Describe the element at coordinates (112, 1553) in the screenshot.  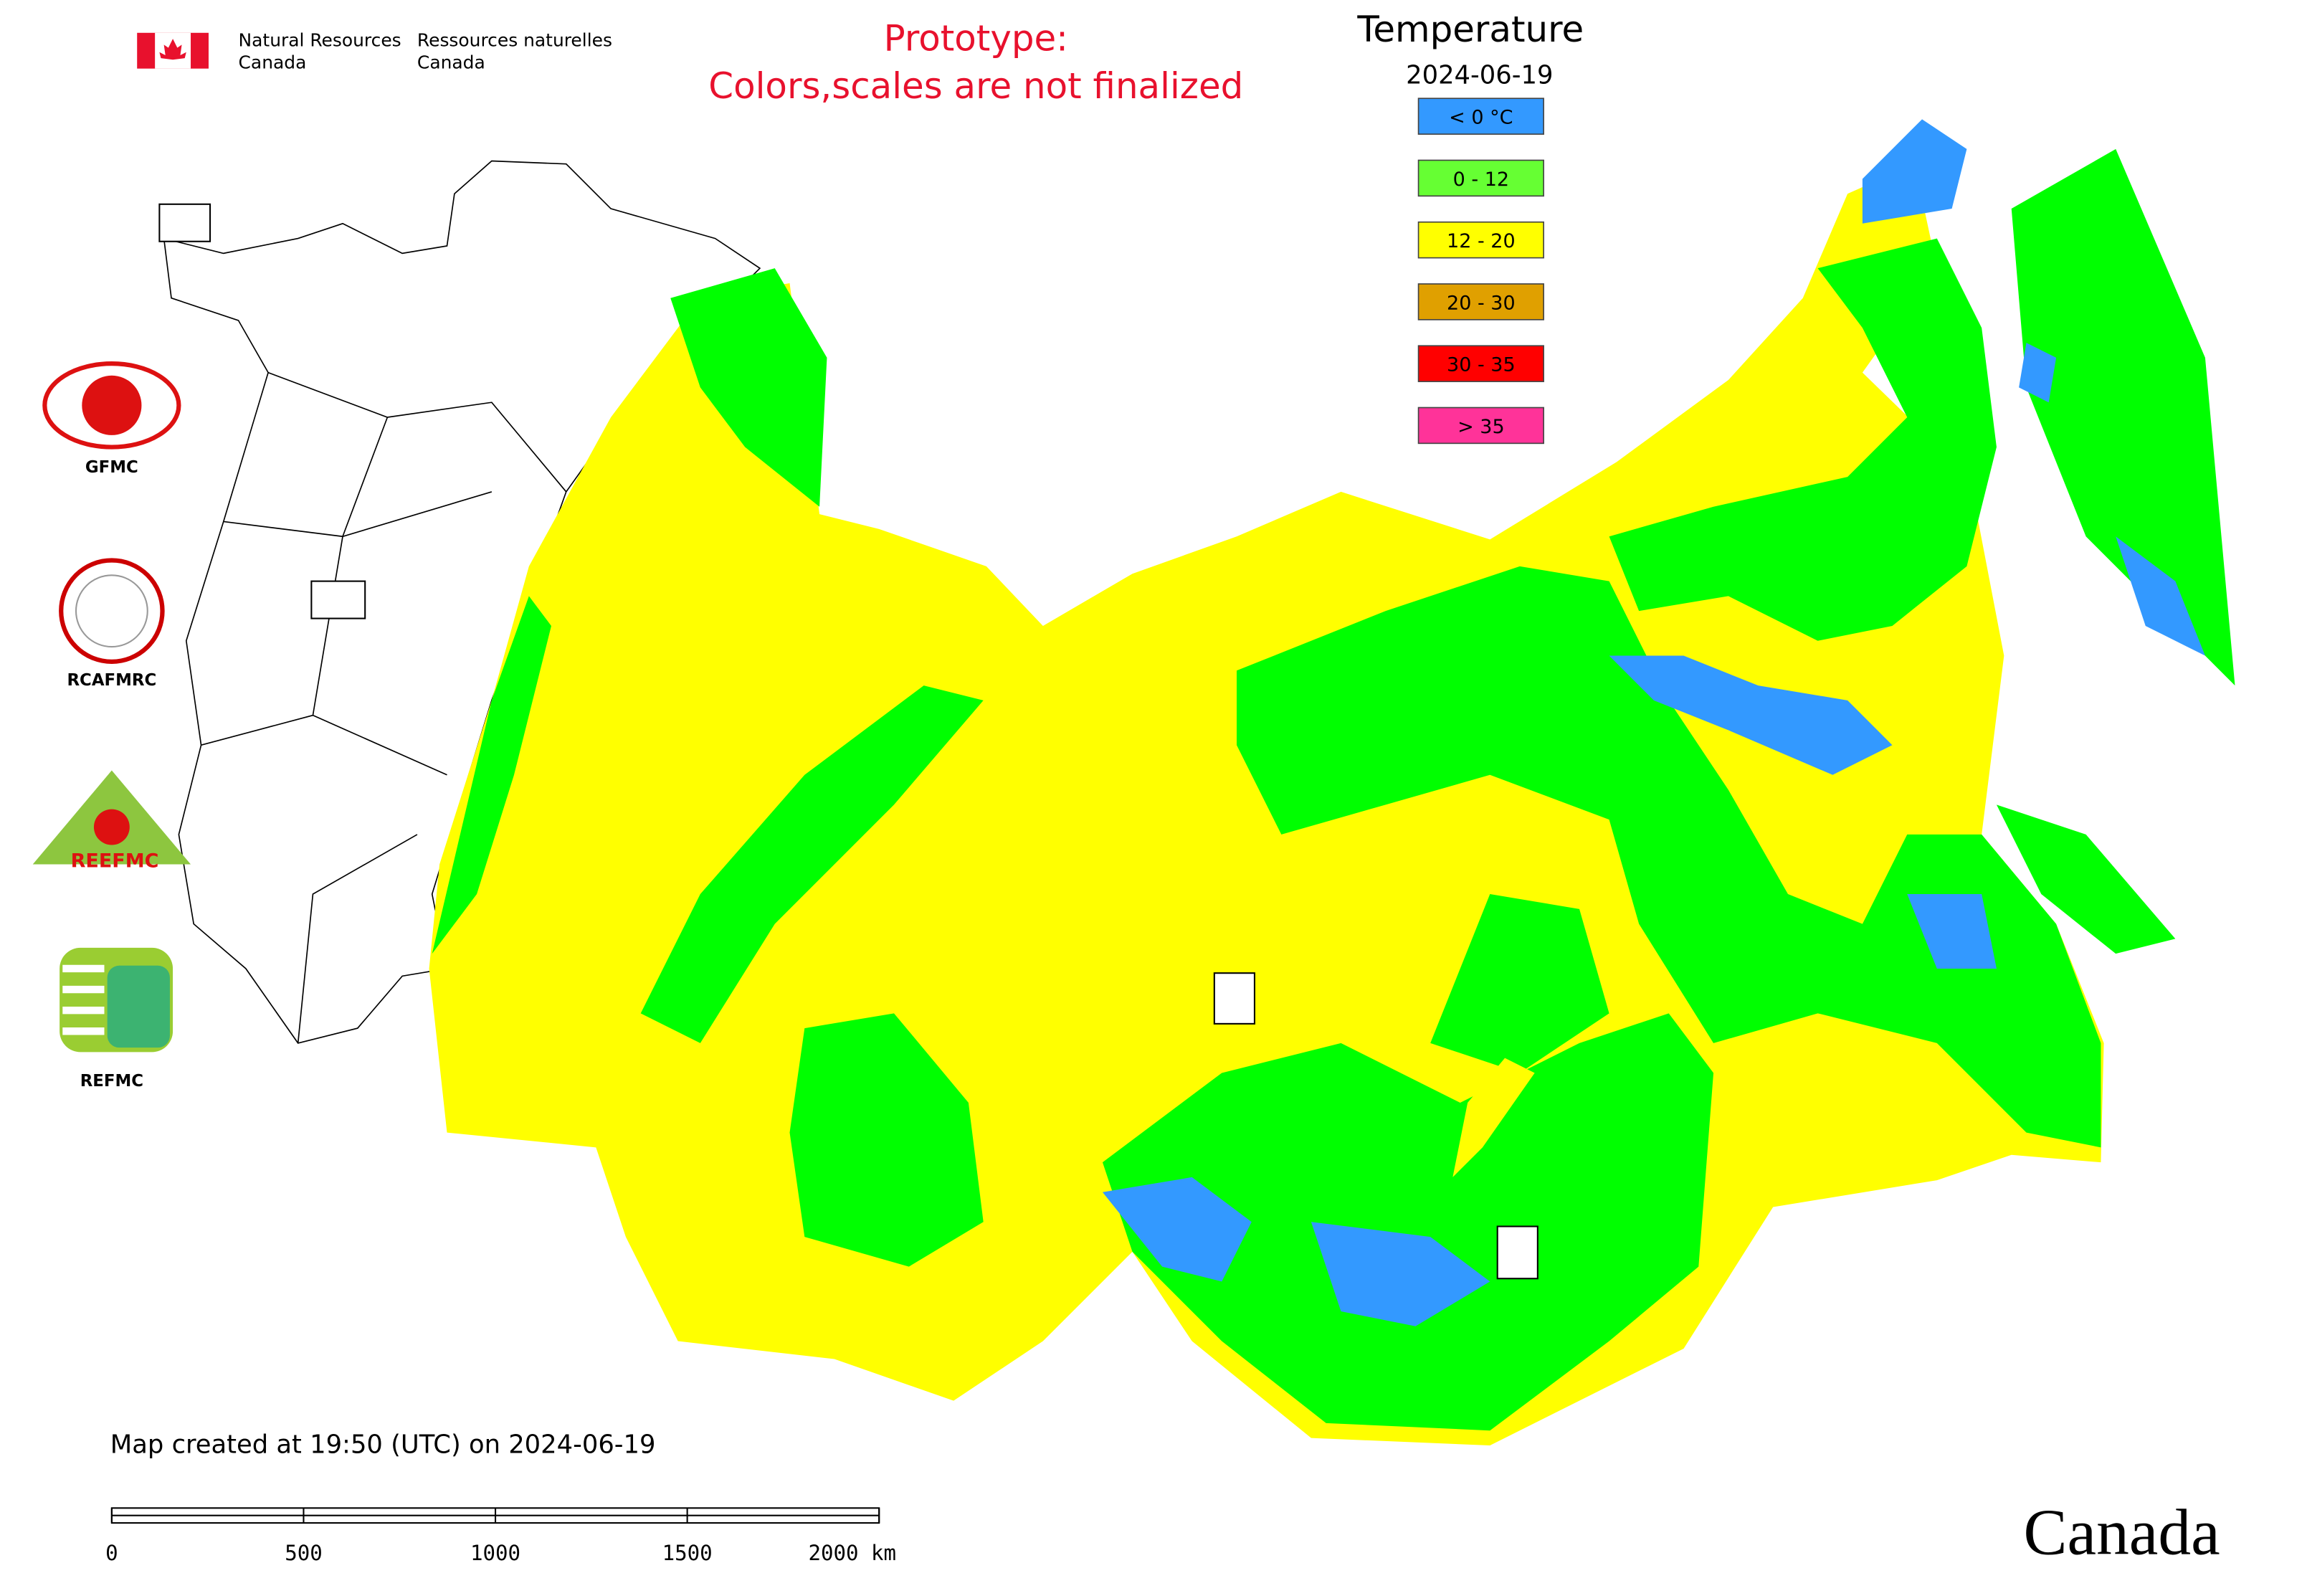
I see `scale-label: 0` at that location.